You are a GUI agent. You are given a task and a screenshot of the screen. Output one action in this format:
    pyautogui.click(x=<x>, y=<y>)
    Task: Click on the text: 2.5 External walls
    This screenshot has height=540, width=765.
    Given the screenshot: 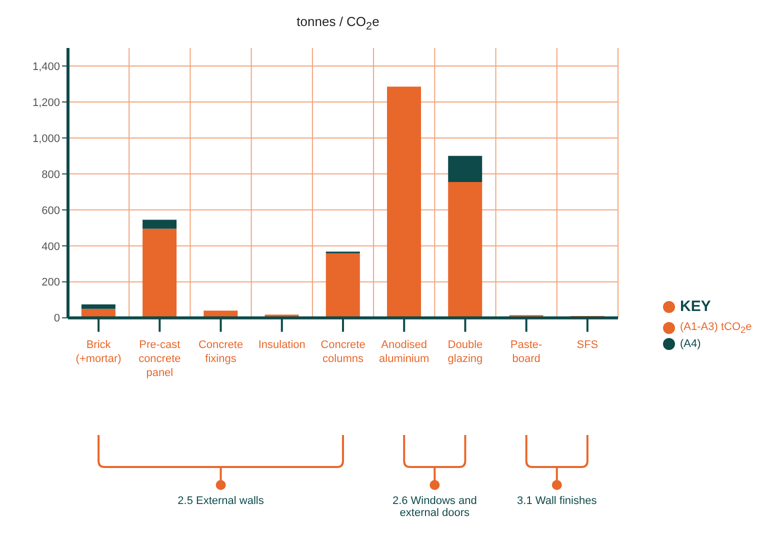 What is the action you would take?
    pyautogui.click(x=221, y=501)
    